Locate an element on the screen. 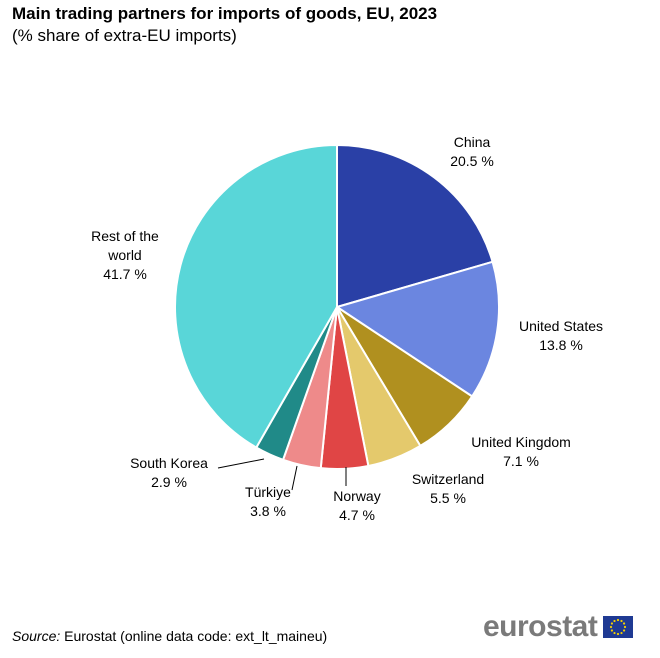 The height and width of the screenshot is (658, 660). slice-name-china: China is located at coordinates (472, 142).